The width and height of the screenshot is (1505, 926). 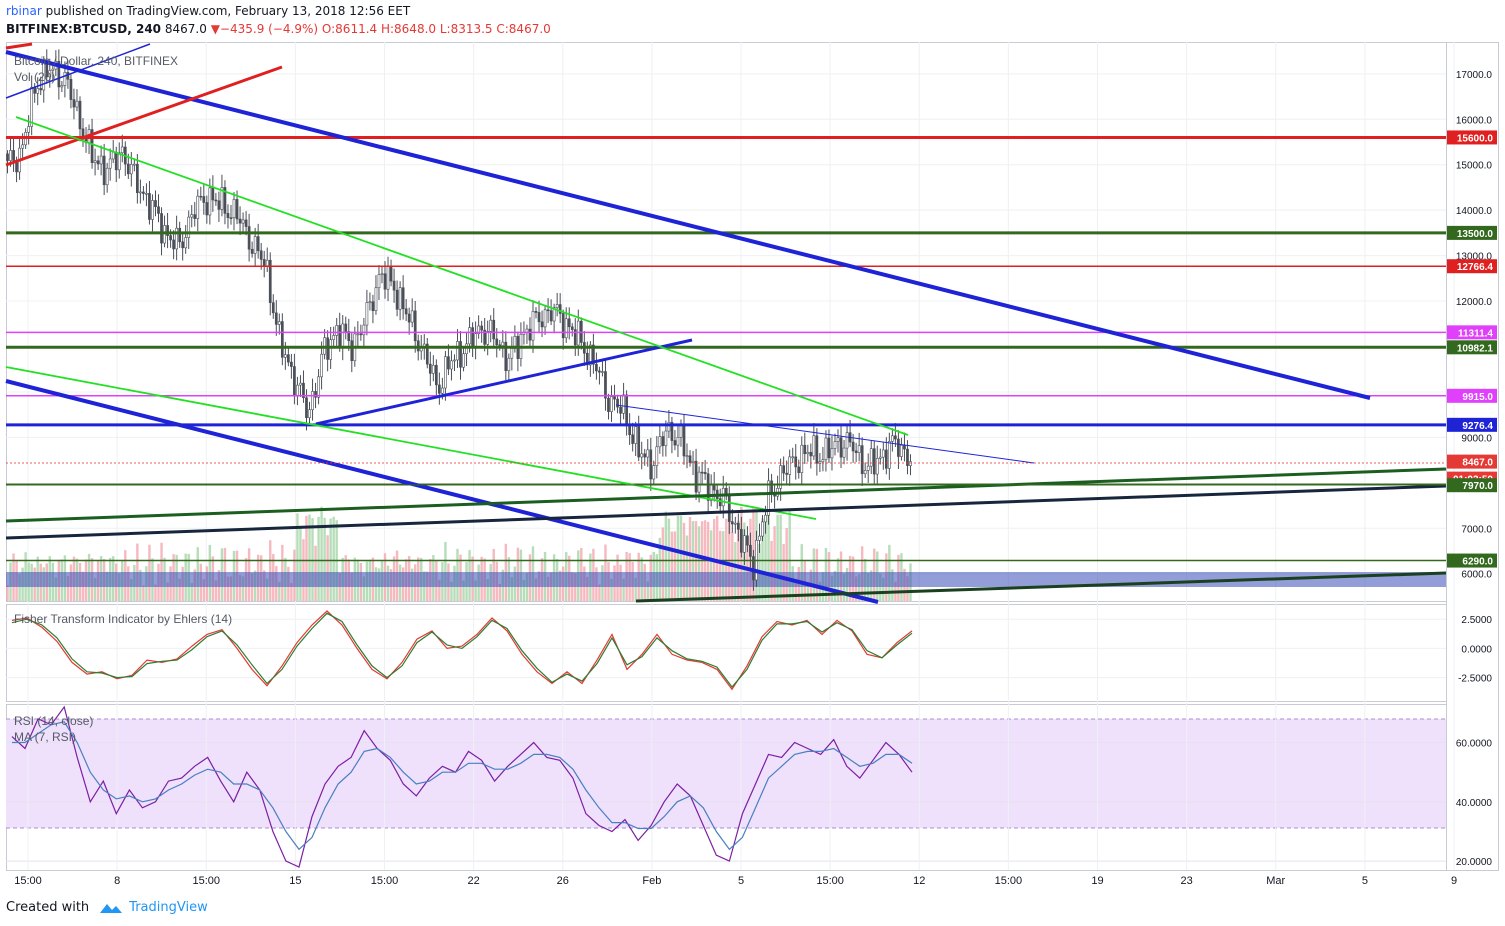 What do you see at coordinates (24, 11) in the screenshot?
I see `author-link: rbinar` at bounding box center [24, 11].